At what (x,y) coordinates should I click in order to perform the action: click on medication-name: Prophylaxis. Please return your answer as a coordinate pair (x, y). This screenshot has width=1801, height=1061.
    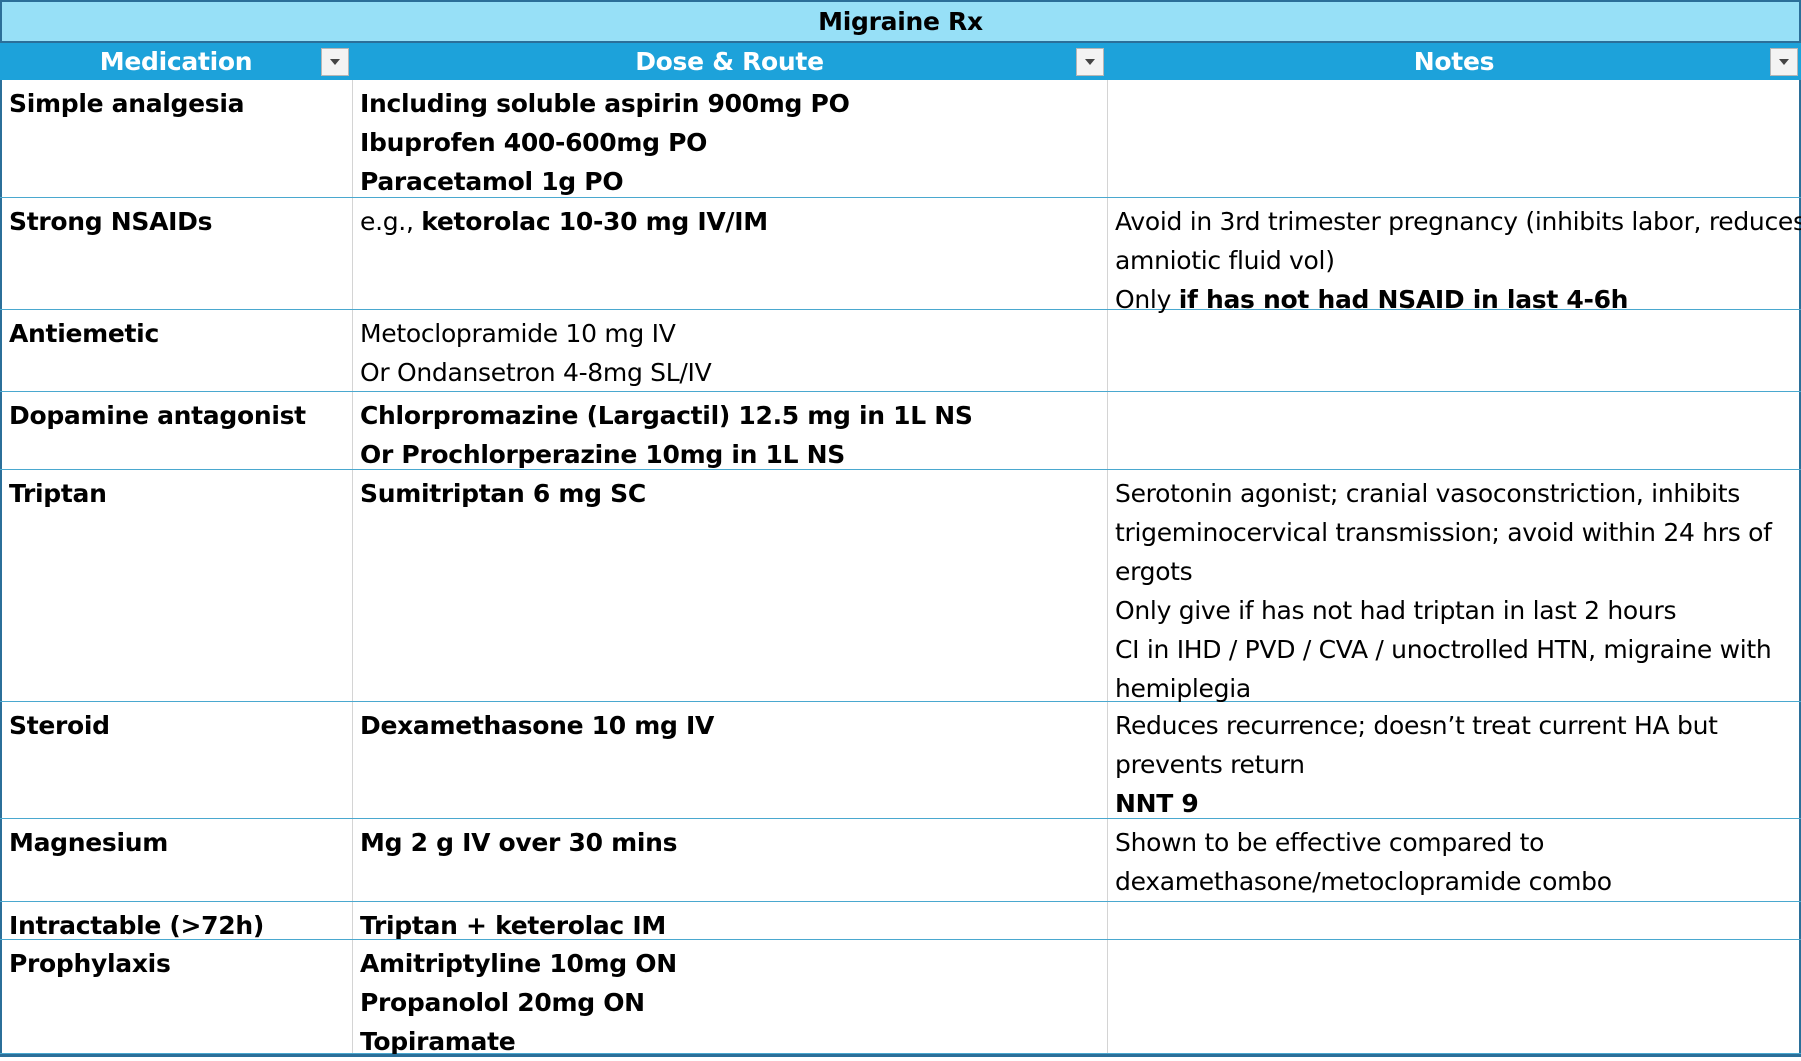
    Looking at the image, I should click on (90, 963).